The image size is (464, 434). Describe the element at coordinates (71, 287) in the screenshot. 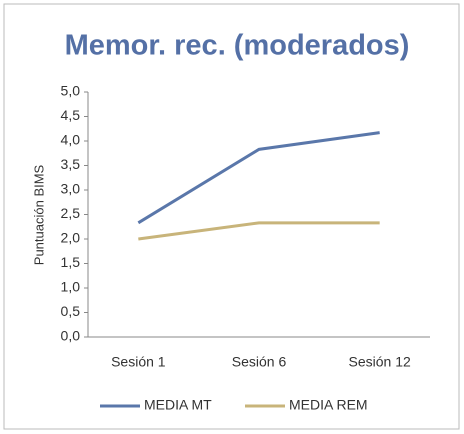

I see `y-tick-label: 1,0` at that location.